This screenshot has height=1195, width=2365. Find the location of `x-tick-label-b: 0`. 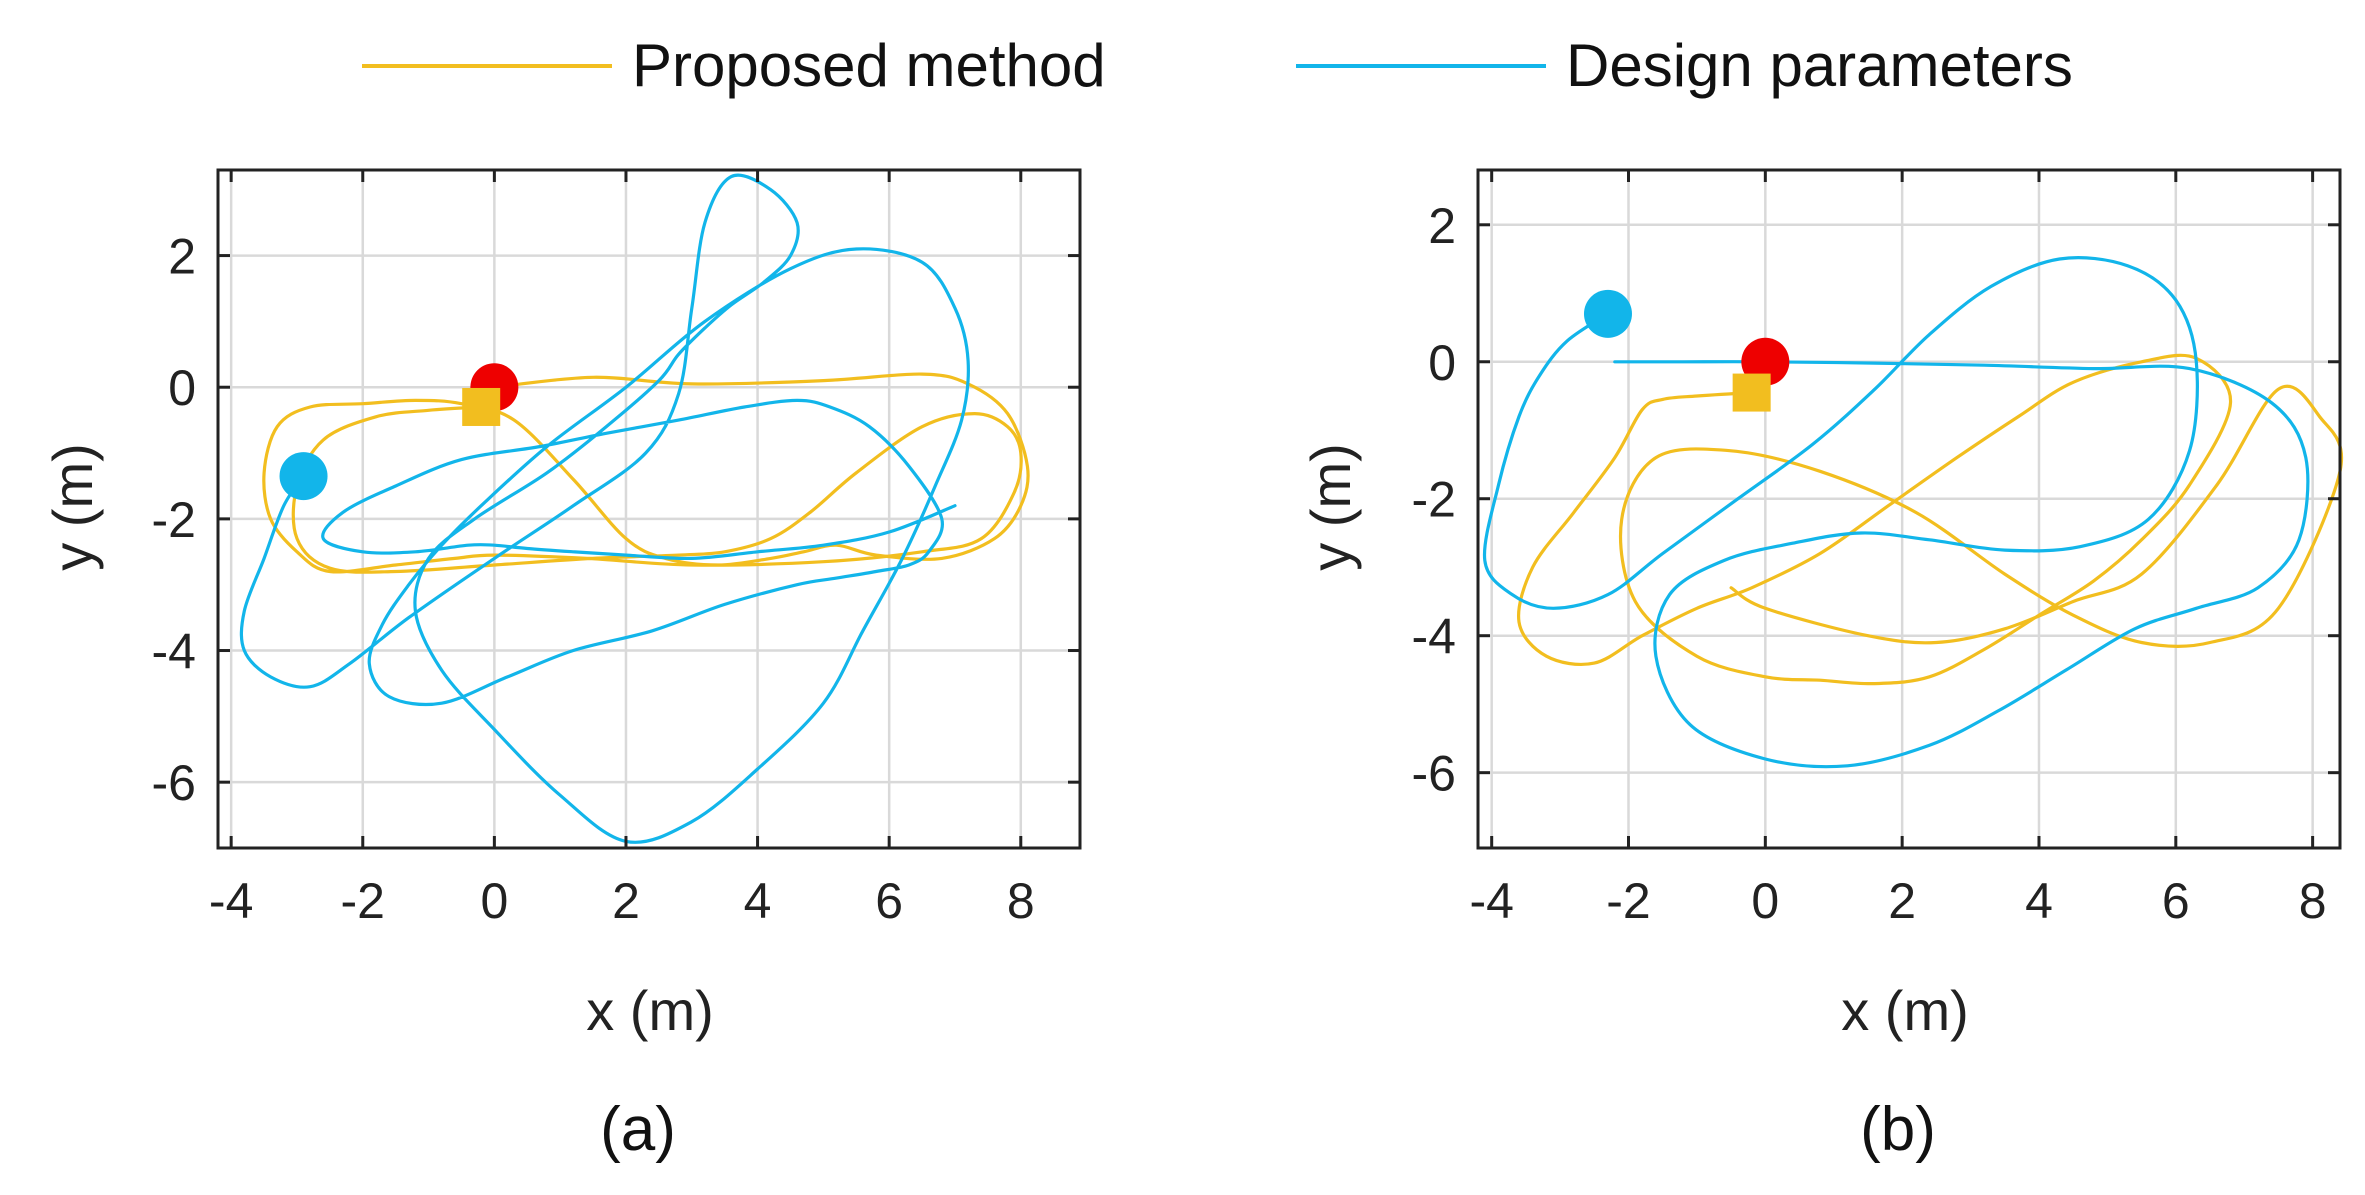

x-tick-label-b: 0 is located at coordinates (1765, 901).